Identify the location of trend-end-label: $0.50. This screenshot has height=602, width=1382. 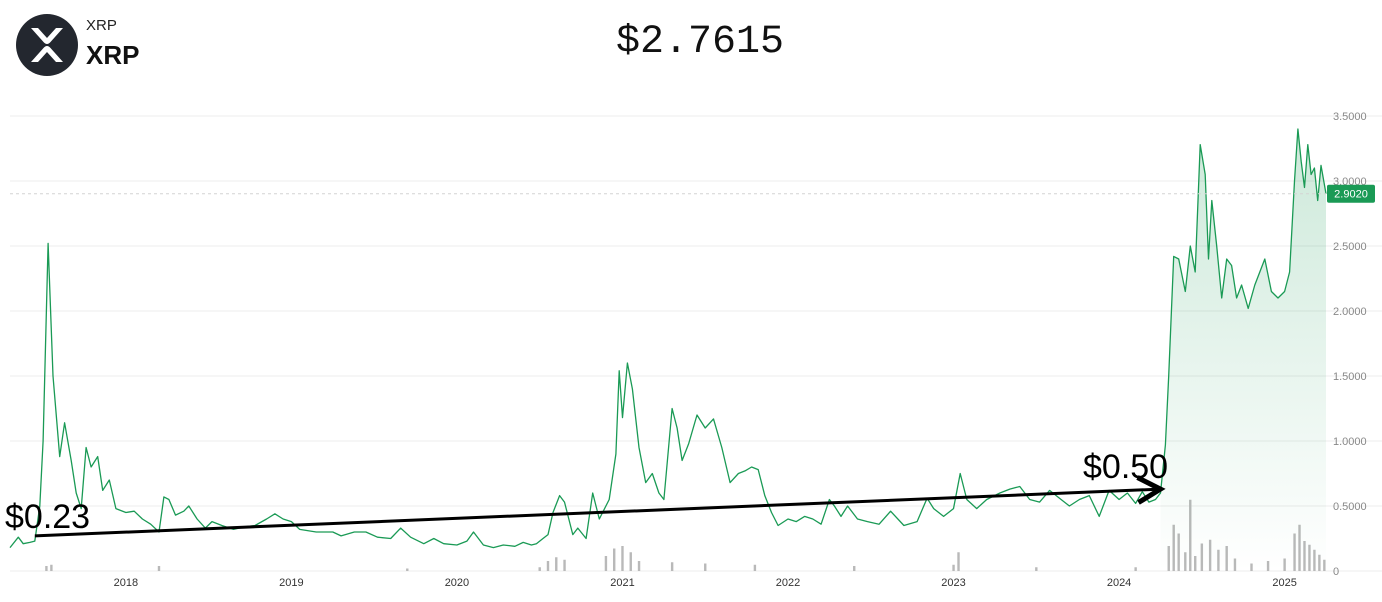
(1125, 467).